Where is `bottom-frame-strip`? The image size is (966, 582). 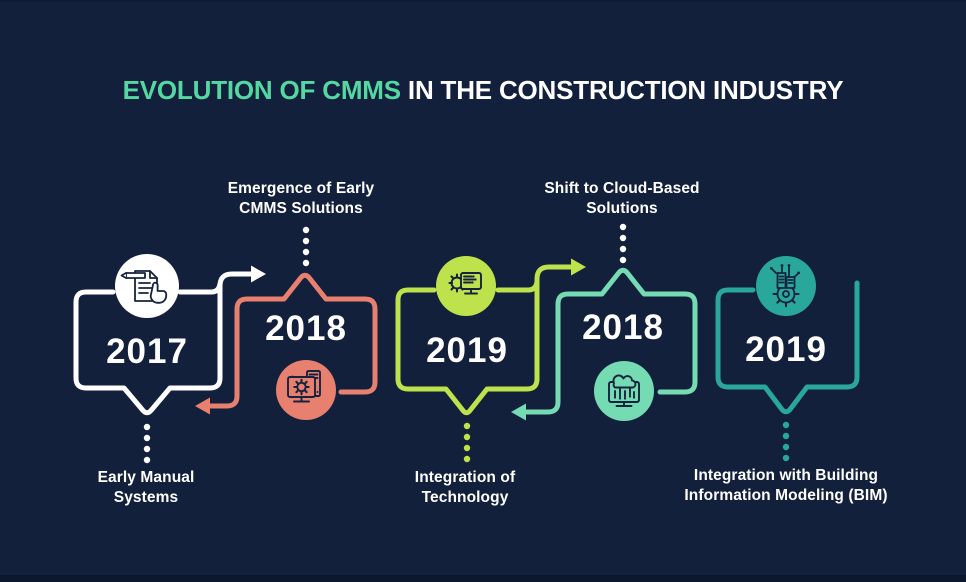 bottom-frame-strip is located at coordinates (483, 578).